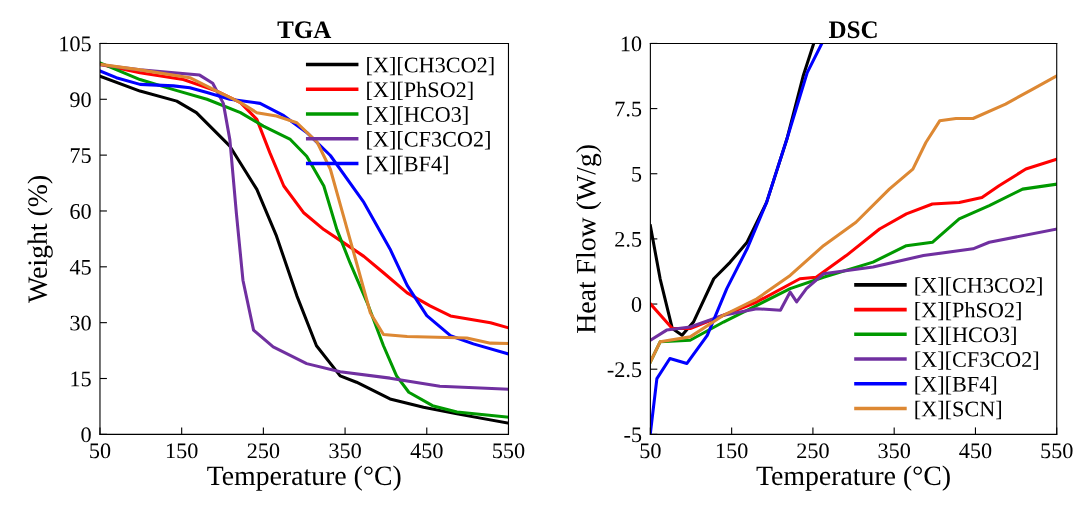 This screenshot has width=1075, height=511. What do you see at coordinates (304, 30) in the screenshot?
I see `chart-title: TGA` at bounding box center [304, 30].